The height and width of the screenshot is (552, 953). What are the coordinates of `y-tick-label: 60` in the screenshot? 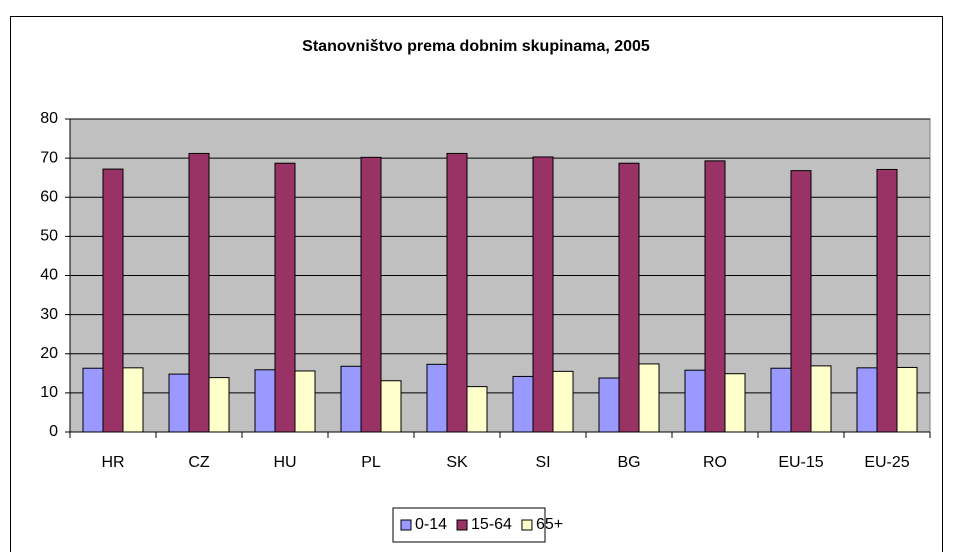 It's located at (49, 196).